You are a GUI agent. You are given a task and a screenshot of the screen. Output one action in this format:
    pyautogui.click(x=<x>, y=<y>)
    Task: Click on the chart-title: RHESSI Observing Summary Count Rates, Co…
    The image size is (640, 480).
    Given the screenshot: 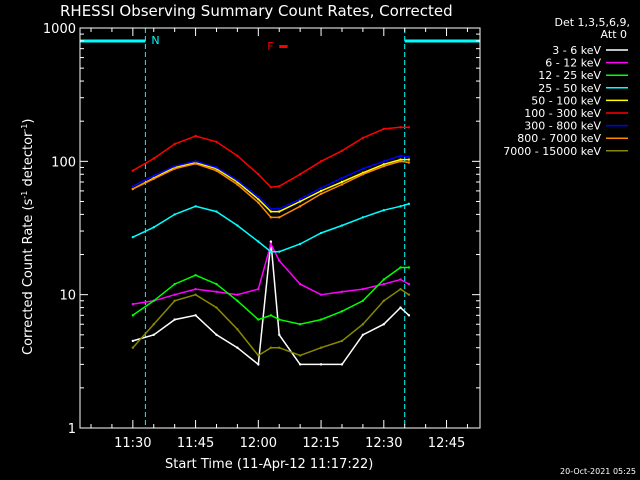 What is the action you would take?
    pyautogui.click(x=256, y=11)
    